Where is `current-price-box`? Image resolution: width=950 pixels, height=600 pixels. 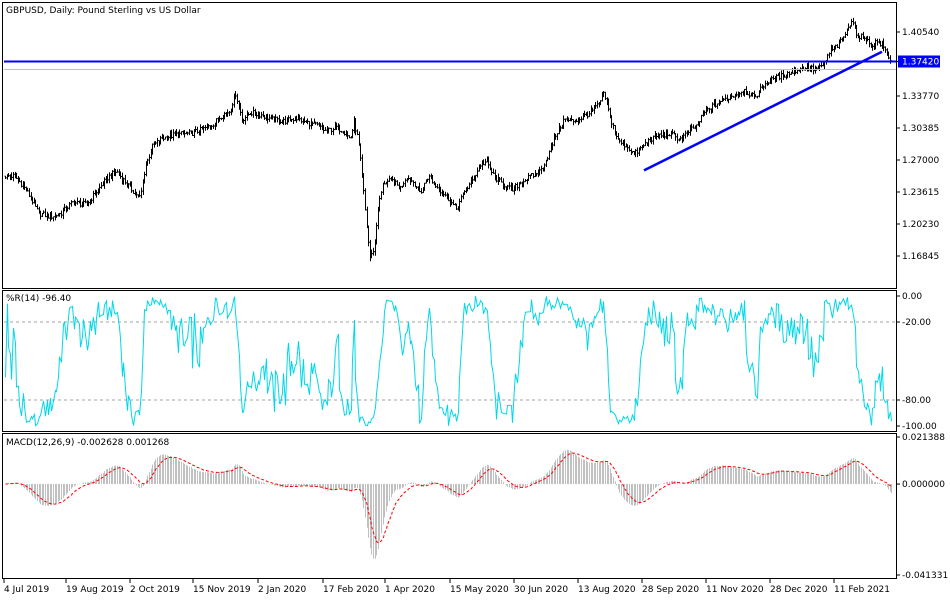
current-price-box is located at coordinates (919, 61).